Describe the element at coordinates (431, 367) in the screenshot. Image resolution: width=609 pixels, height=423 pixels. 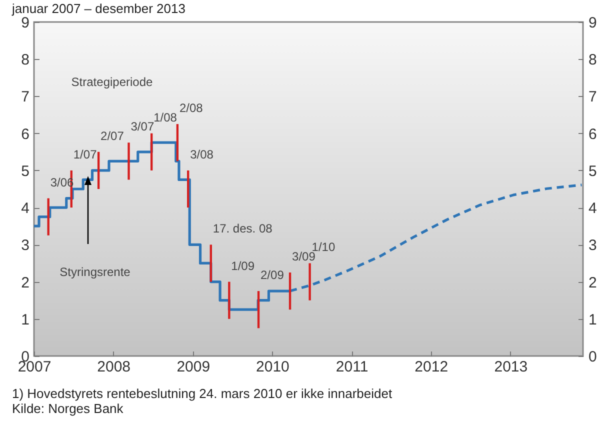
I see `x-tick-label: 2012` at that location.